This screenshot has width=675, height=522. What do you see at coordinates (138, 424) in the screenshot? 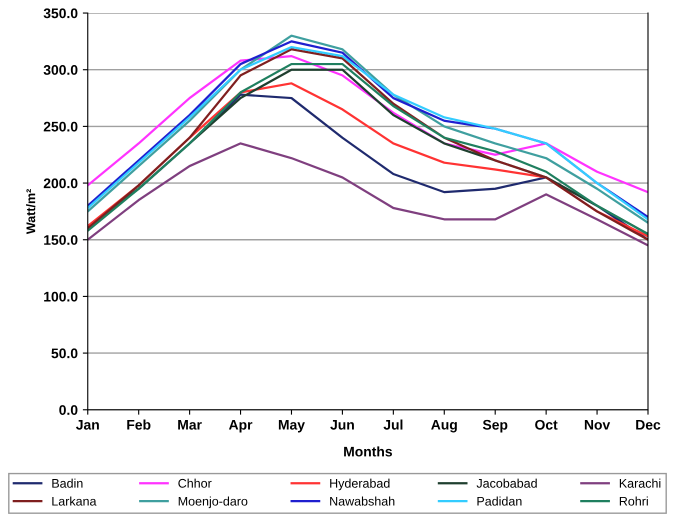
I see `x-tick-label: Feb` at bounding box center [138, 424].